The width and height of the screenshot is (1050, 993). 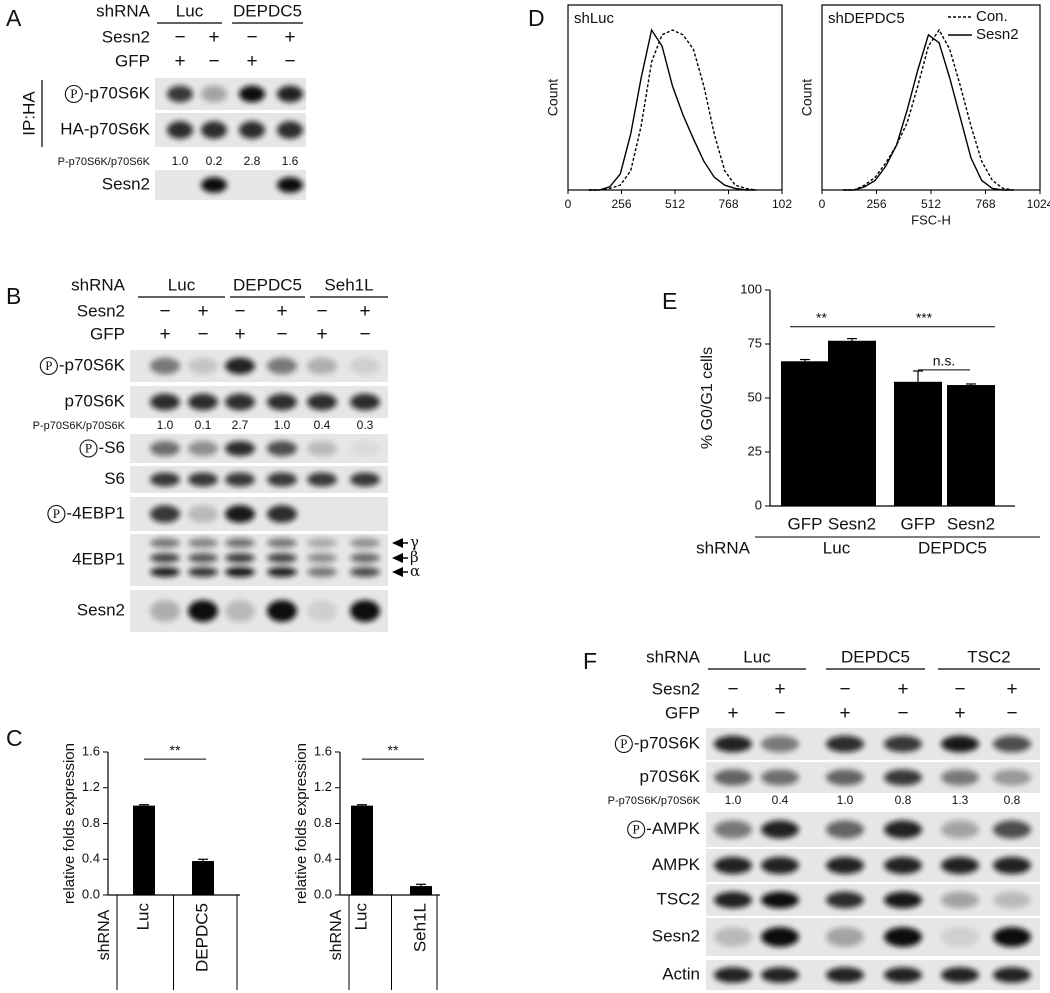 I want to click on group-label: Seh1L, so click(x=348, y=284).